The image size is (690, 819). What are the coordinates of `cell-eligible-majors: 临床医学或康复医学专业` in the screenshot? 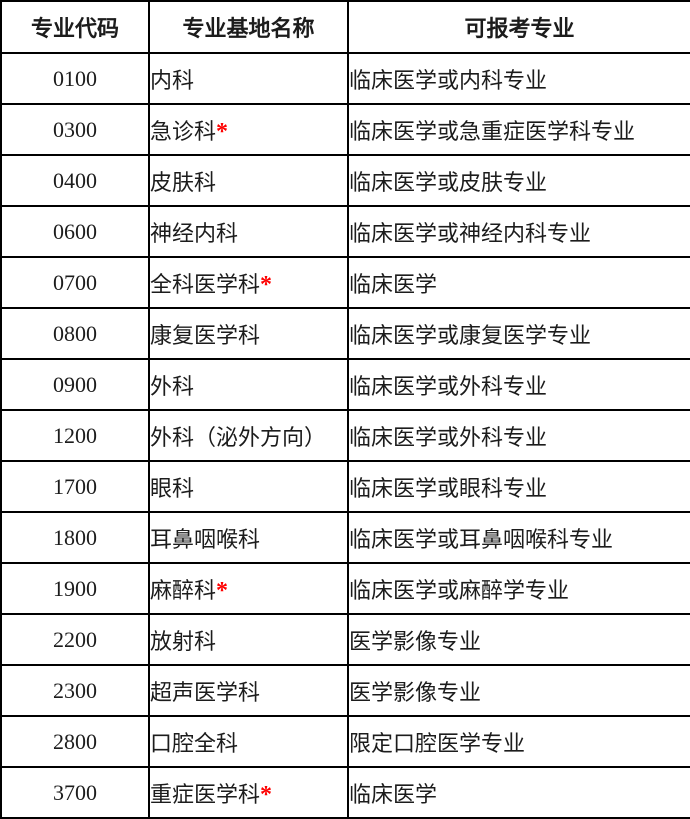 It's located at (518, 333).